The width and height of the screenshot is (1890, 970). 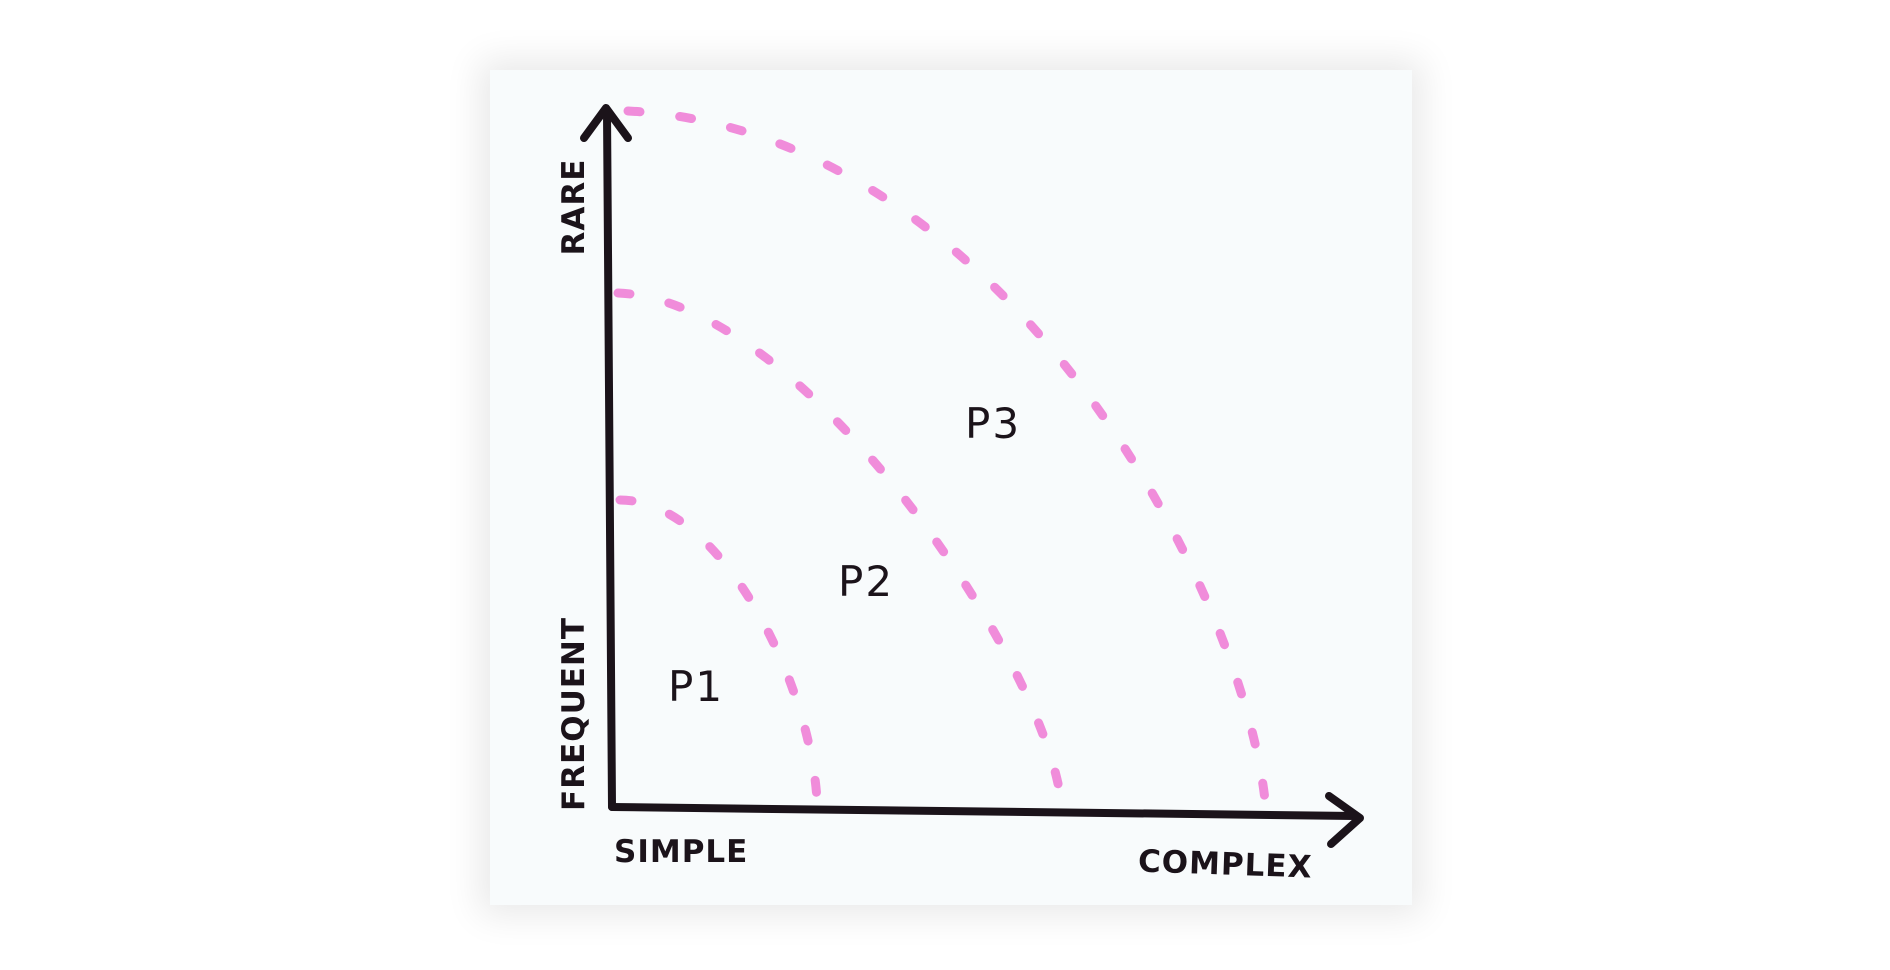 I want to click on y-axis-bottom-label: FREQUENT, so click(x=574, y=714).